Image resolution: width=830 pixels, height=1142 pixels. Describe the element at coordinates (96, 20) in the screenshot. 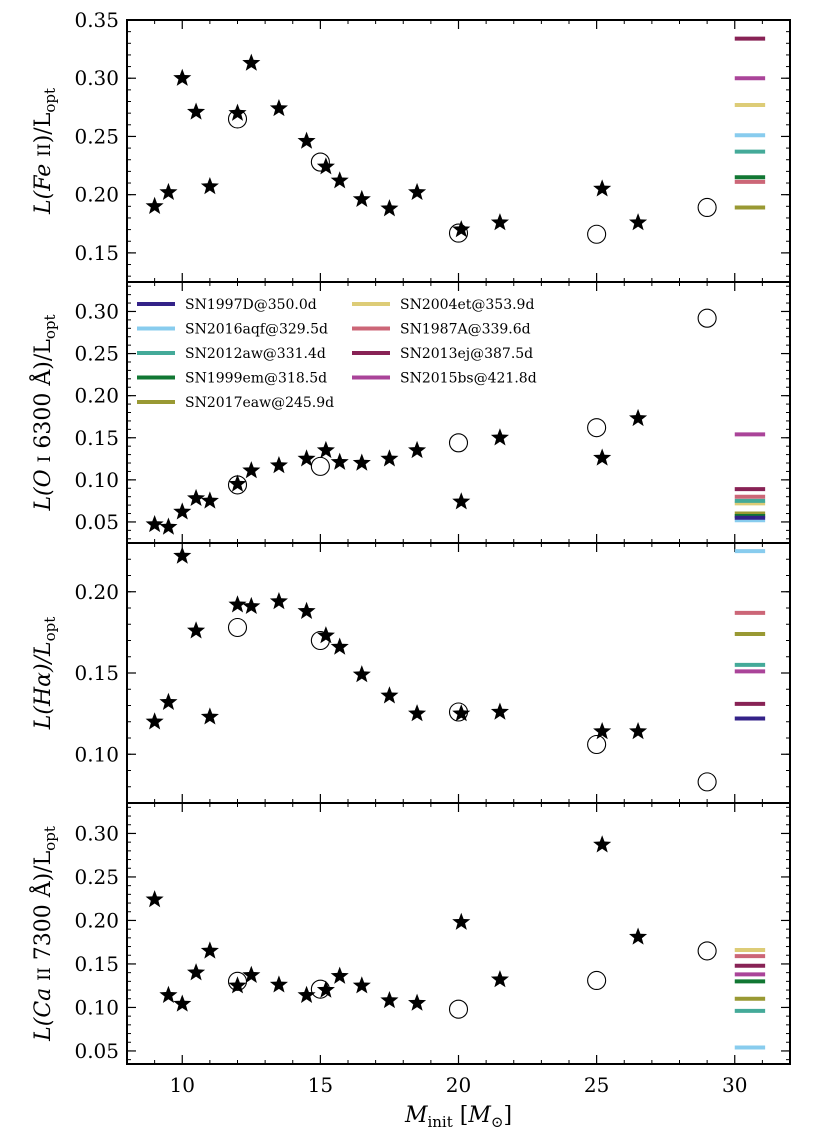

I see `y-tick-label: 0.35` at that location.